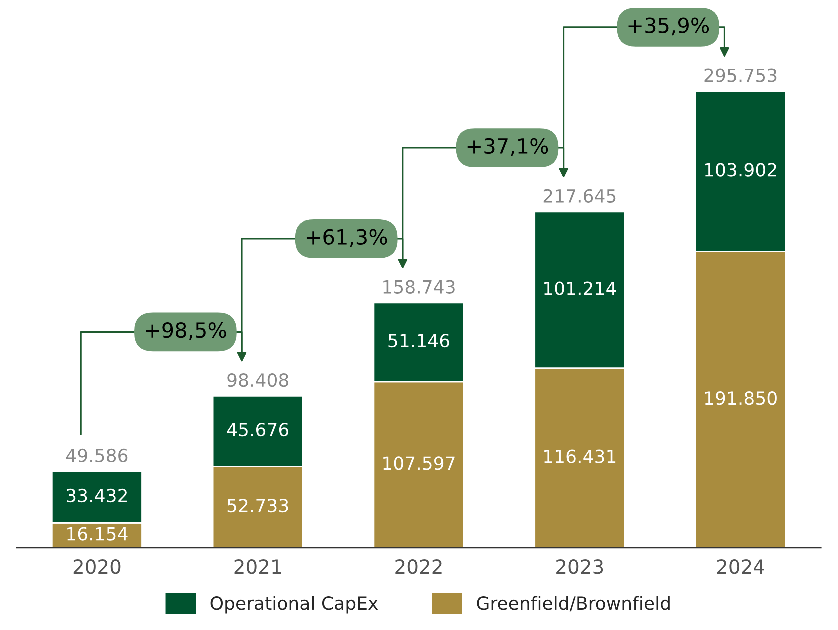 The image size is (838, 630). I want to click on data-label: 52.733, so click(258, 505).